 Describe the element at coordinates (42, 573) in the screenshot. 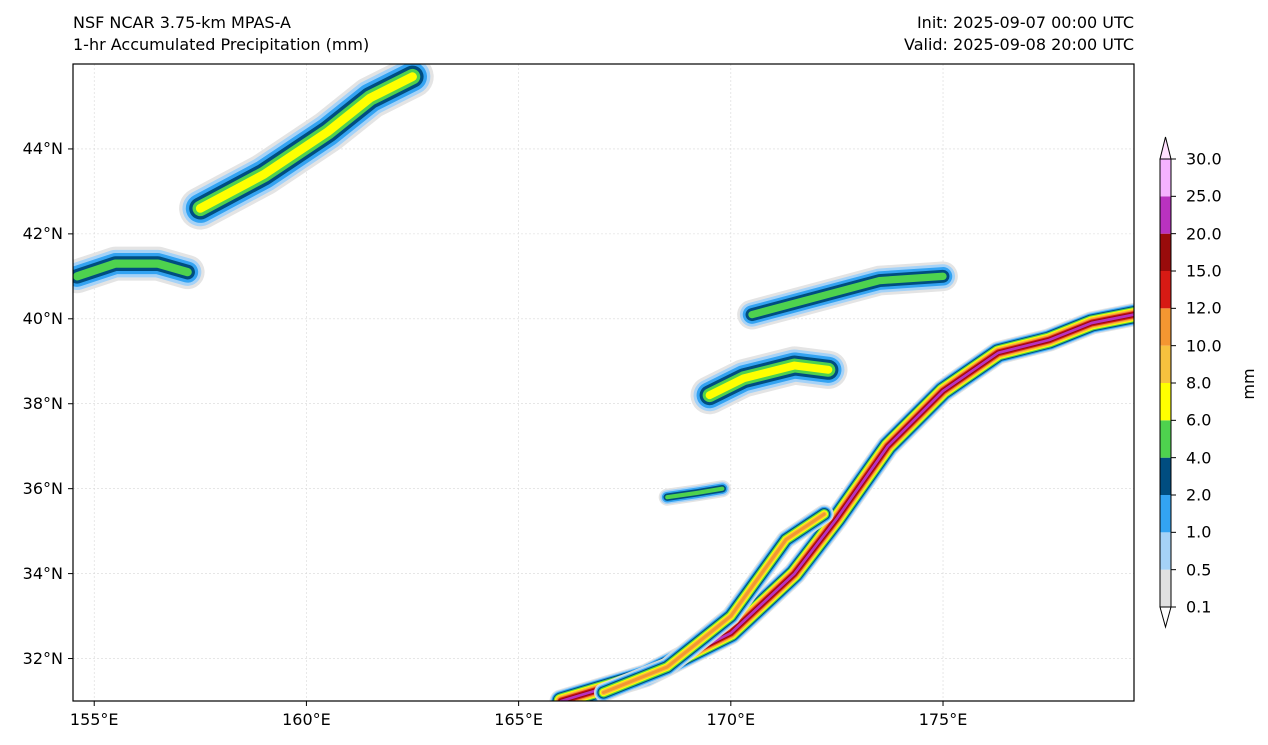

I see `lat-tick-label: 34°N` at that location.